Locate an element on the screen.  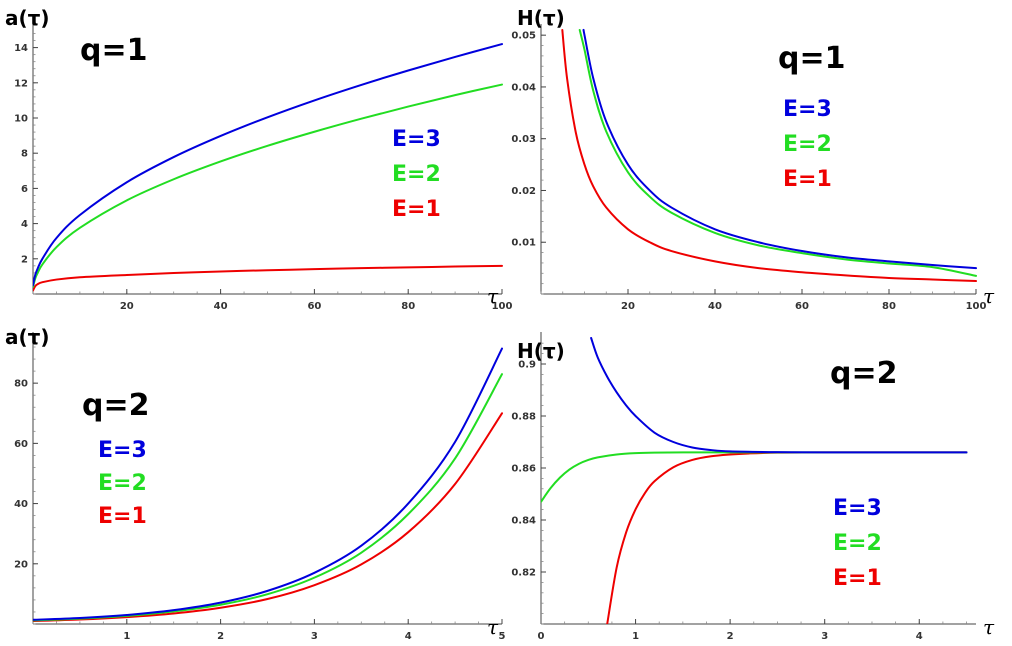
y-tick-label: 80 is located at coordinates (21, 384).